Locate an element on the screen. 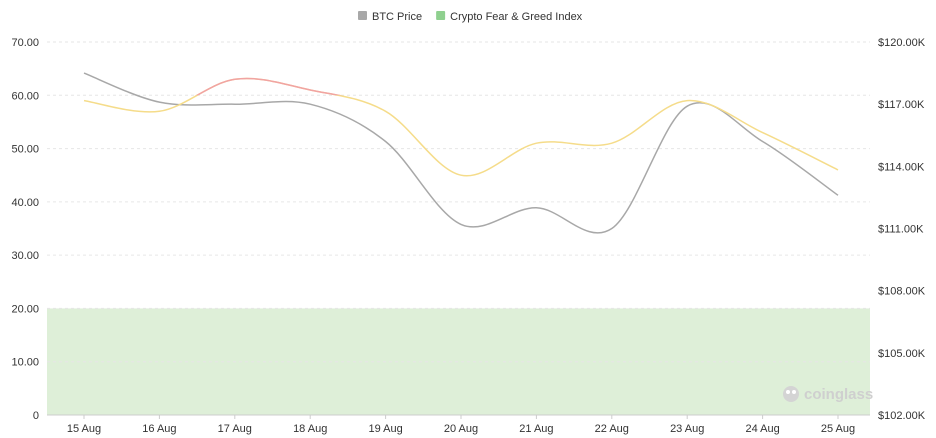 This screenshot has height=438, width=936. legend-item: Crypto Fear & Greed Index is located at coordinates (509, 17).